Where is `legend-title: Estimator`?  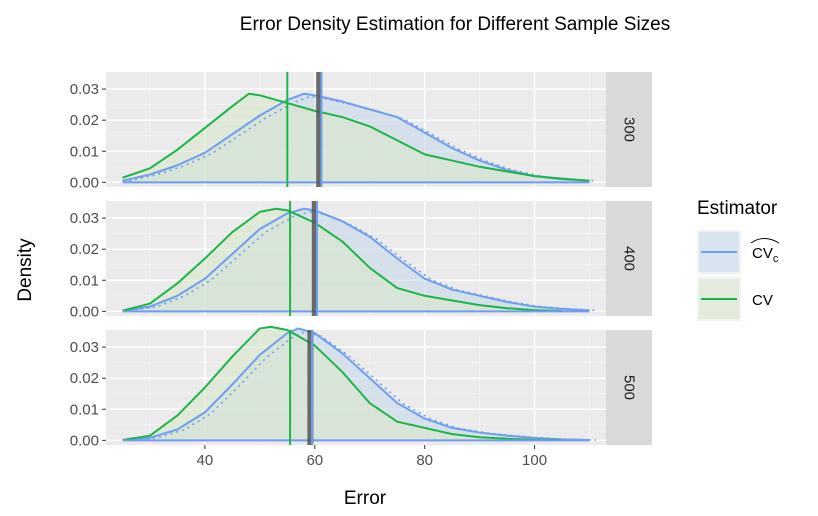 legend-title: Estimator is located at coordinates (737, 208).